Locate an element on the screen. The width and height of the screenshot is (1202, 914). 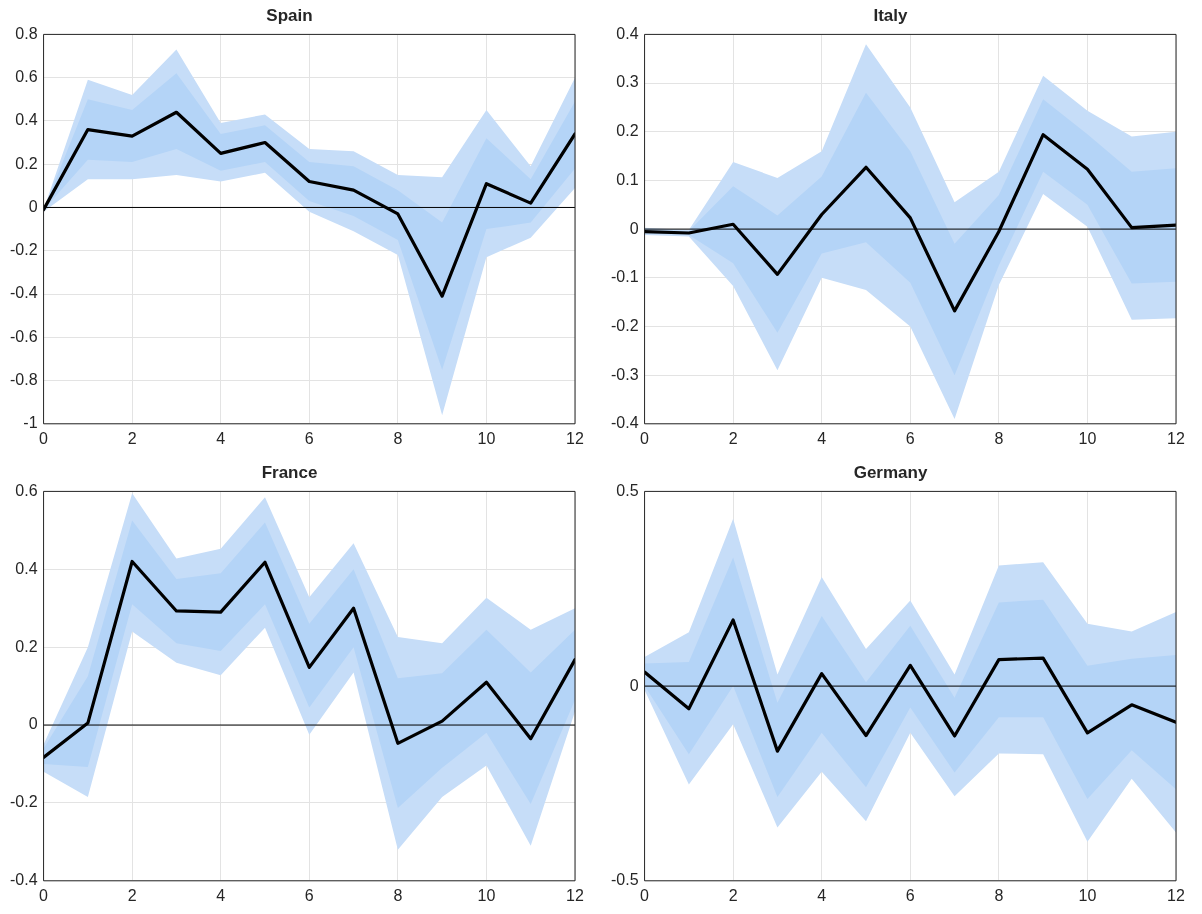
y-tick-label: -0.8 is located at coordinates (23, 379).